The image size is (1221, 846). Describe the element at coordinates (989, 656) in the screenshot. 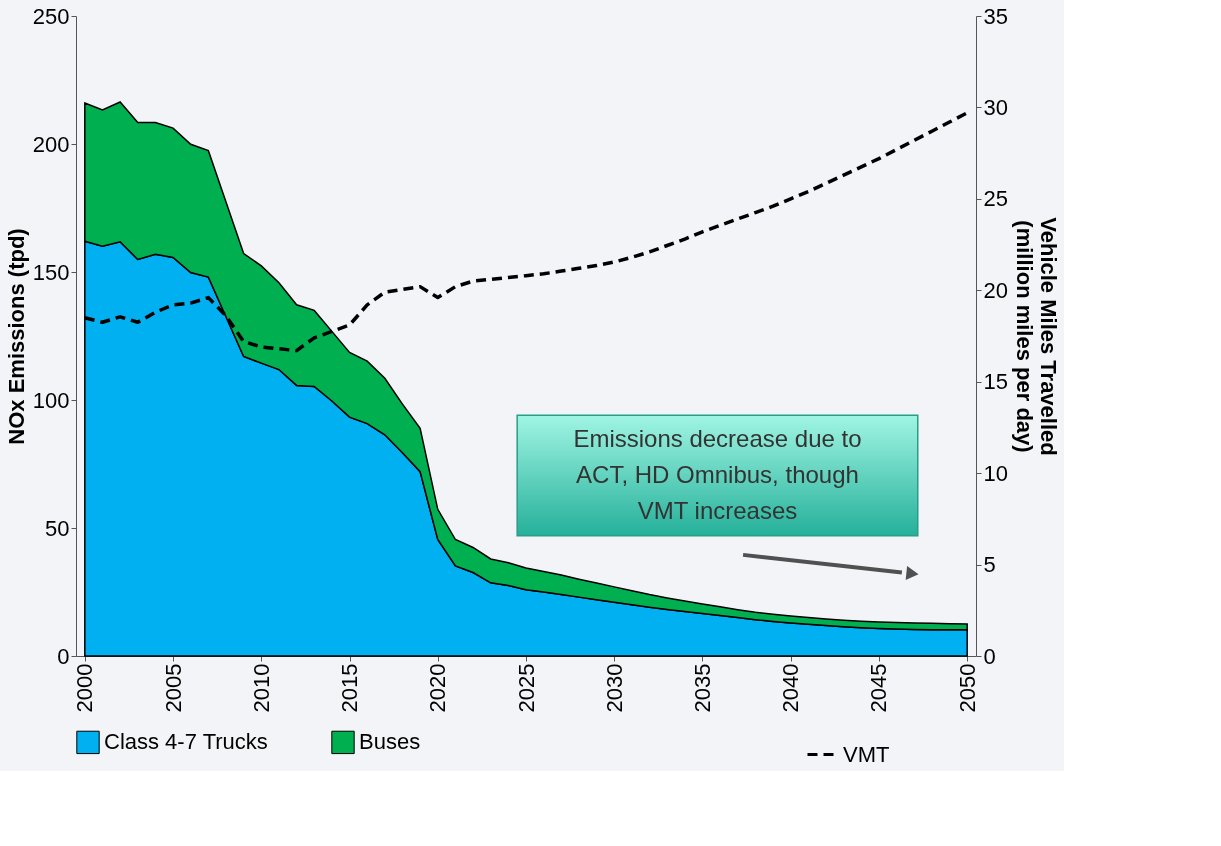

I see `y2-tick-label: 0` at that location.